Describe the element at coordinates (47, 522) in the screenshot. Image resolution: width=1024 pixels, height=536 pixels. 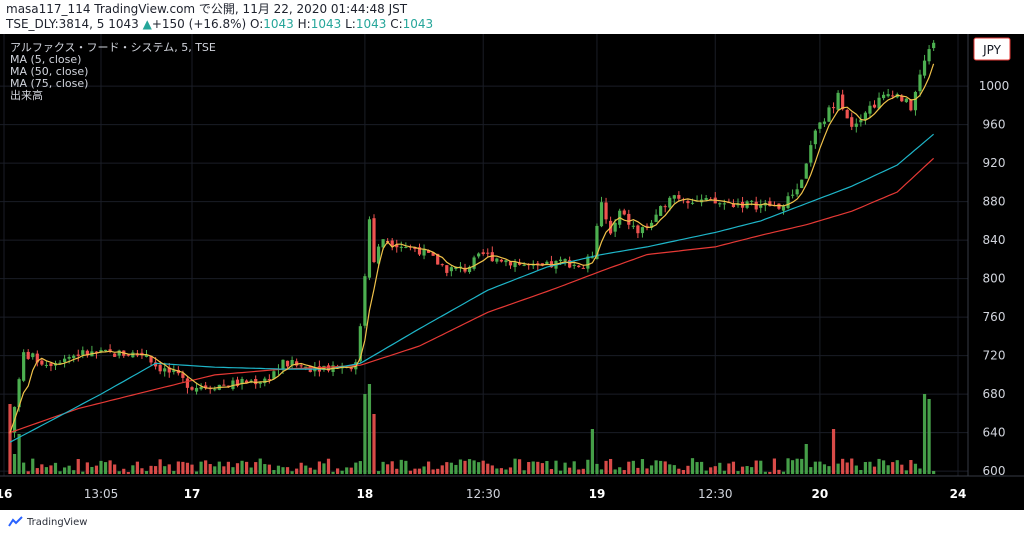
I see `tradingview-brand: TradingView` at that location.